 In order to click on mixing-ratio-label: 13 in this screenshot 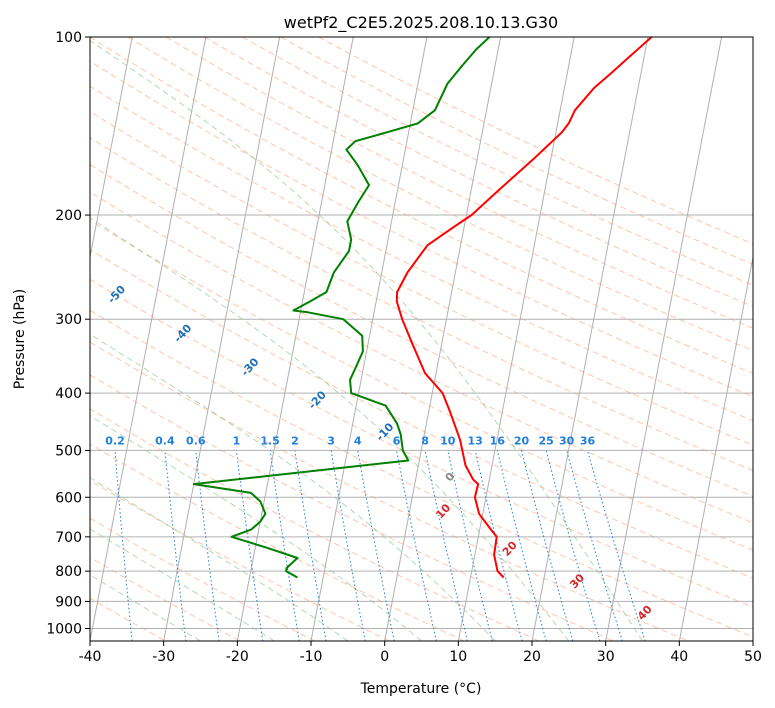, I will do `click(475, 440)`.